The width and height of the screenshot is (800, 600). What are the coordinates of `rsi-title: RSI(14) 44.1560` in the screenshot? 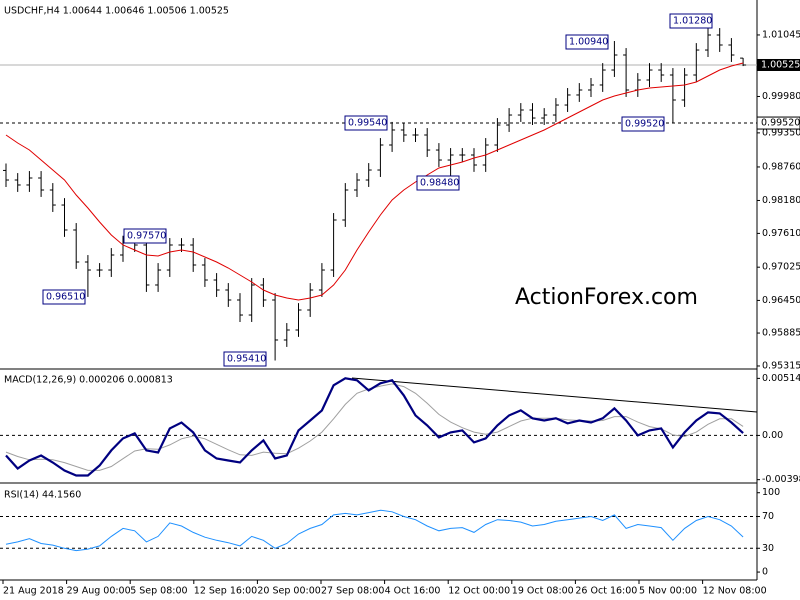 It's located at (42, 495).